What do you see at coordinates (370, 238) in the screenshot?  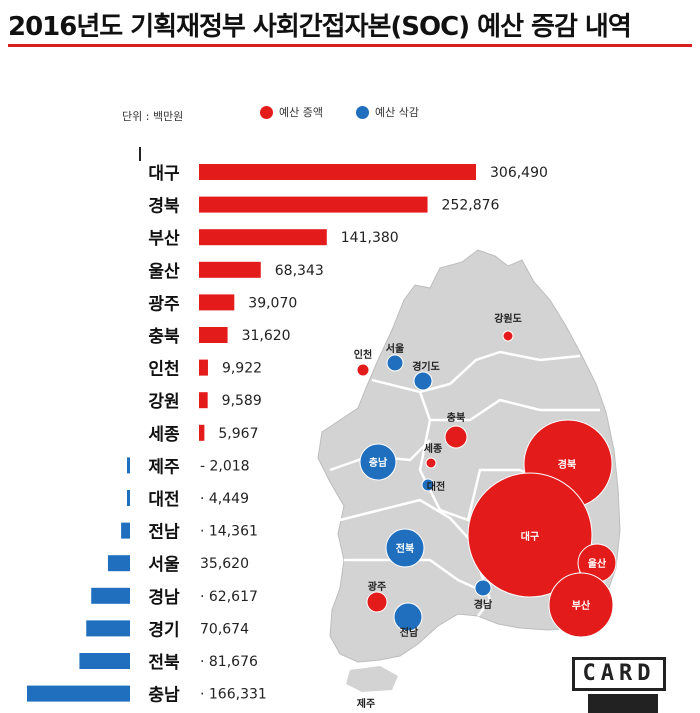 I see `bar-value-label: 141,380` at bounding box center [370, 238].